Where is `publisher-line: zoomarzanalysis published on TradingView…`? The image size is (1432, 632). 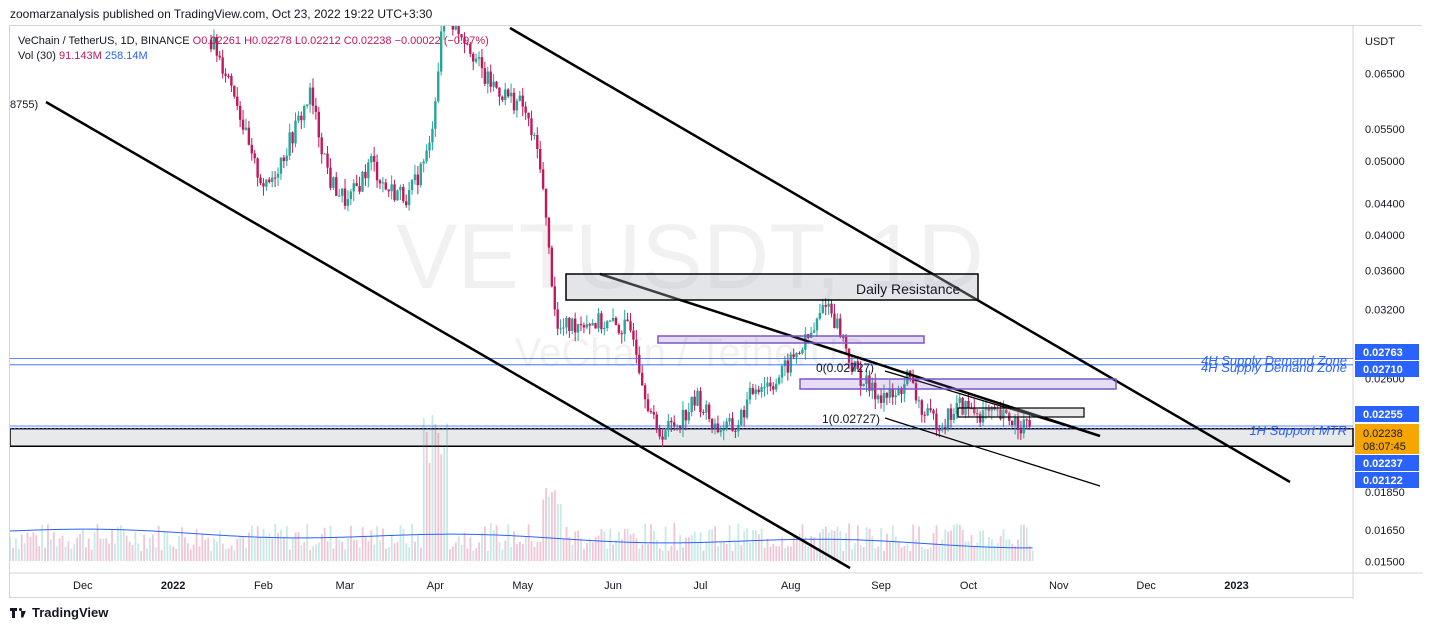 publisher-line: zoomarzanalysis published on TradingView… is located at coordinates (221, 14).